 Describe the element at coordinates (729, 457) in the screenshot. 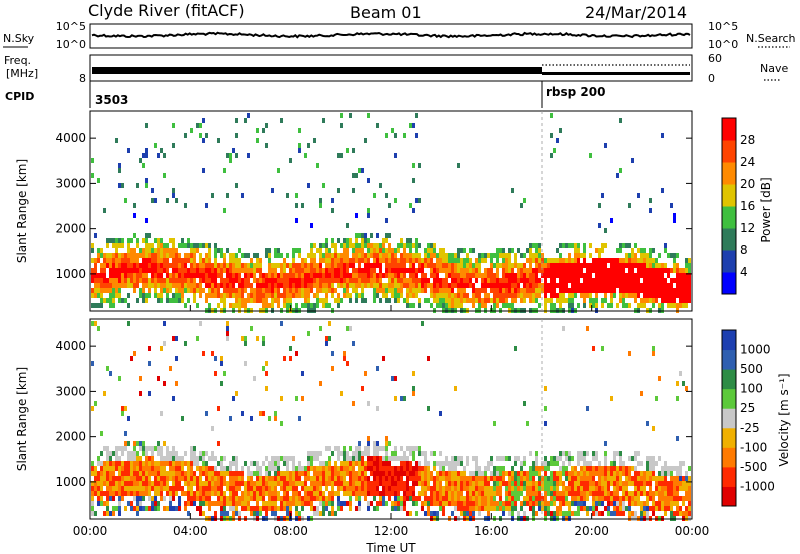

I see `colorbar-segment` at that location.